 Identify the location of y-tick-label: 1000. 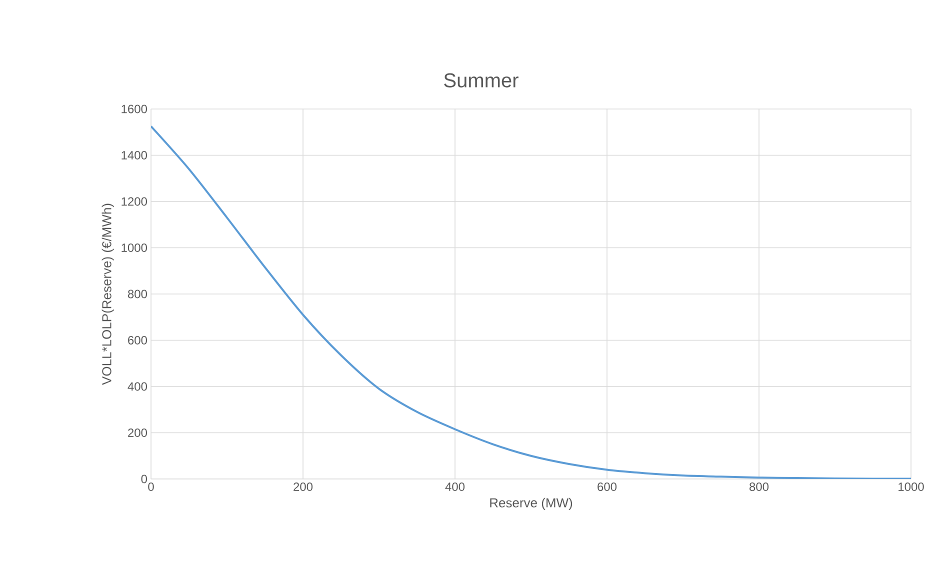
(135, 247).